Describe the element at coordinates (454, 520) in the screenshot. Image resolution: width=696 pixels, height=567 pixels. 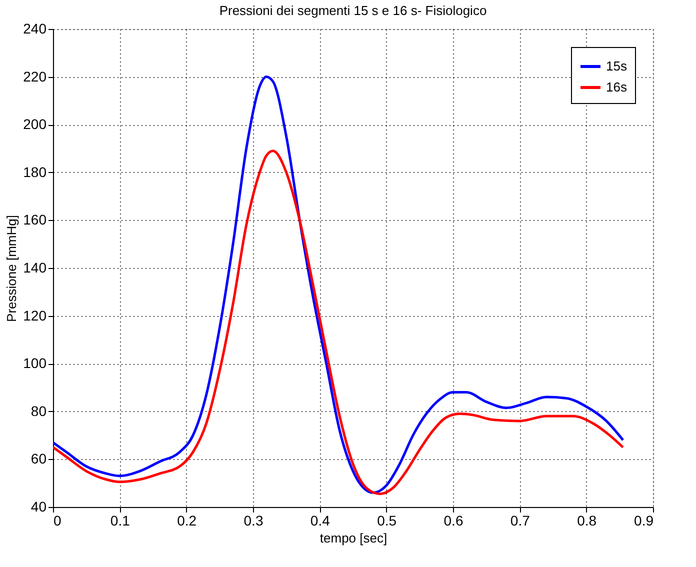
I see `x-tick-label: 0.6` at that location.